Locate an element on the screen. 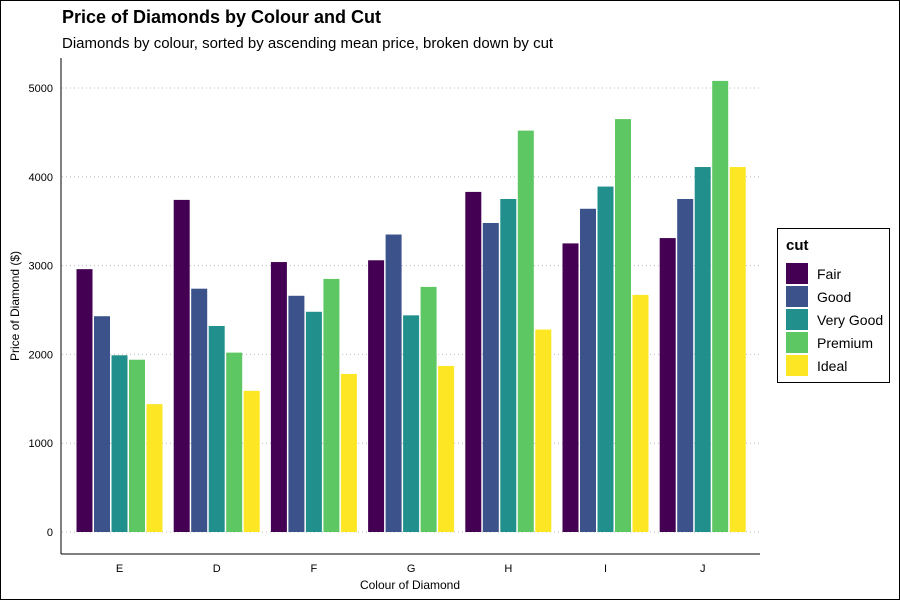  x-tick-label: G is located at coordinates (411, 569).